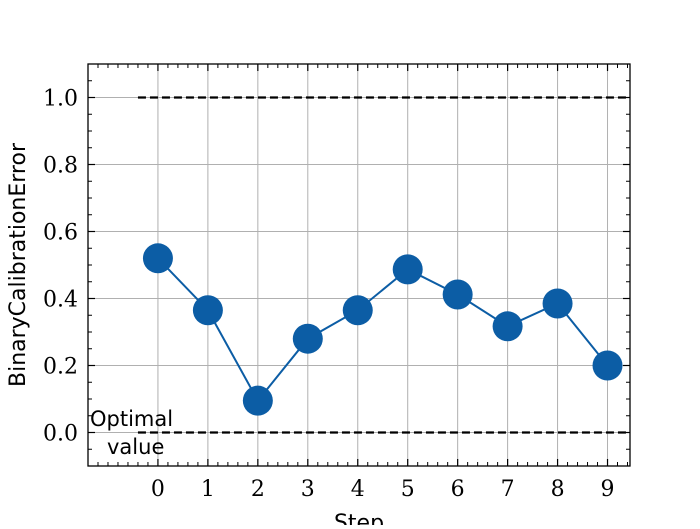 This screenshot has width=700, height=529. What do you see at coordinates (60, 99) in the screenshot?
I see `y-tick-label: 1.0` at bounding box center [60, 99].